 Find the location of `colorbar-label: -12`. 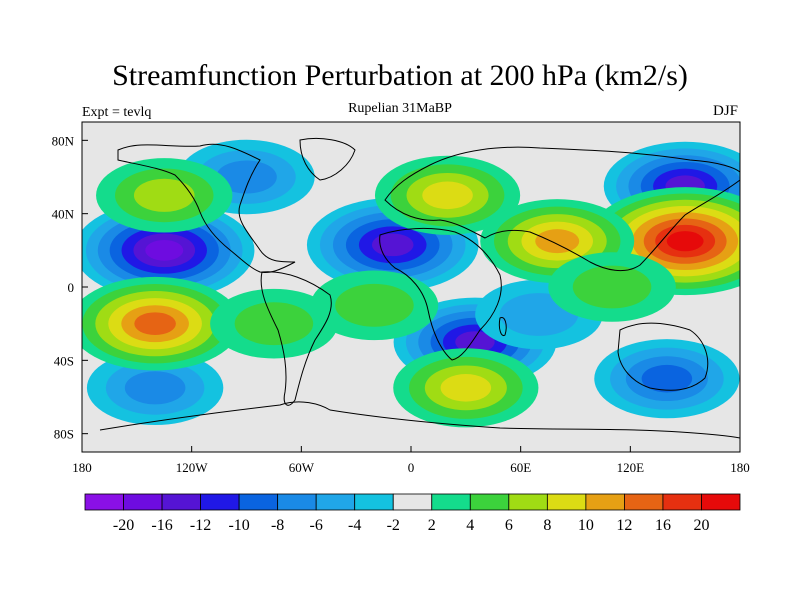

colorbar-label: -12 is located at coordinates (200, 525).